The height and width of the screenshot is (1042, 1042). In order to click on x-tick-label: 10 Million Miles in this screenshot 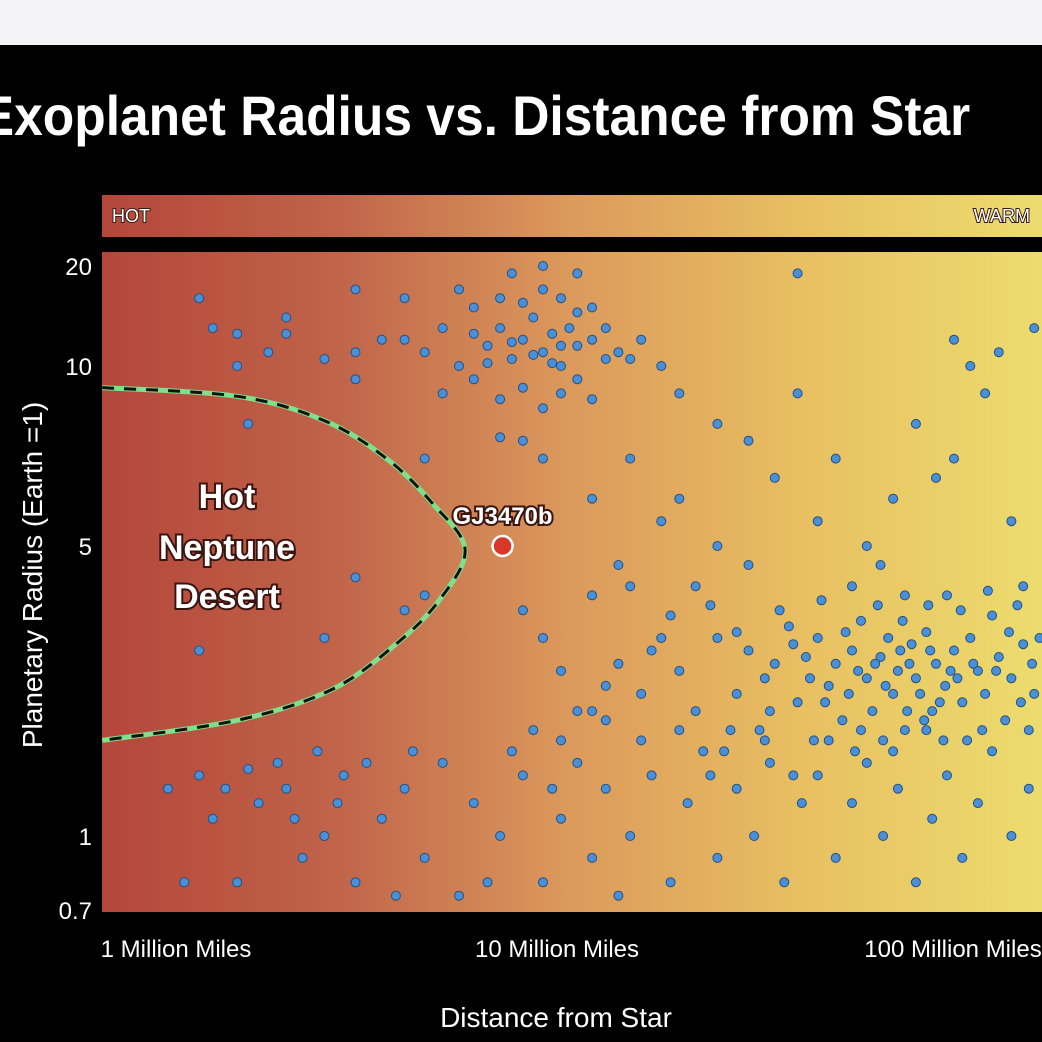, I will do `click(557, 949)`.